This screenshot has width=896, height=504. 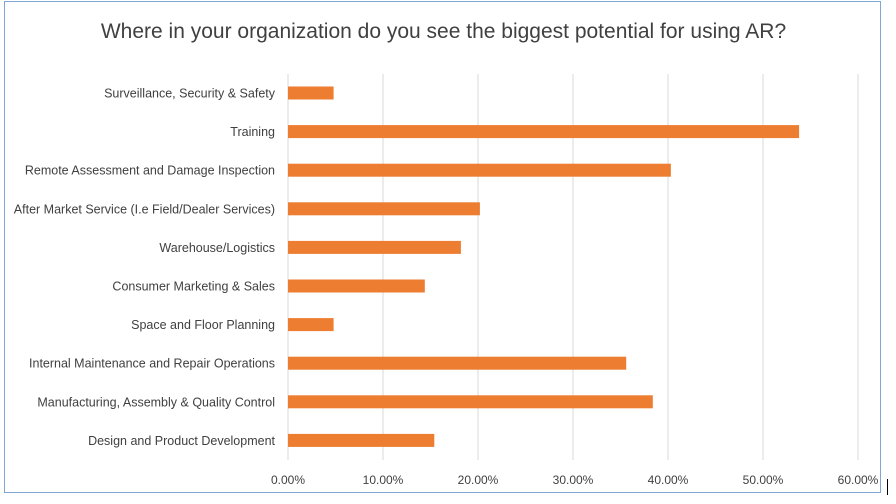 I want to click on x-tick-label: 20.00%, so click(x=478, y=480).